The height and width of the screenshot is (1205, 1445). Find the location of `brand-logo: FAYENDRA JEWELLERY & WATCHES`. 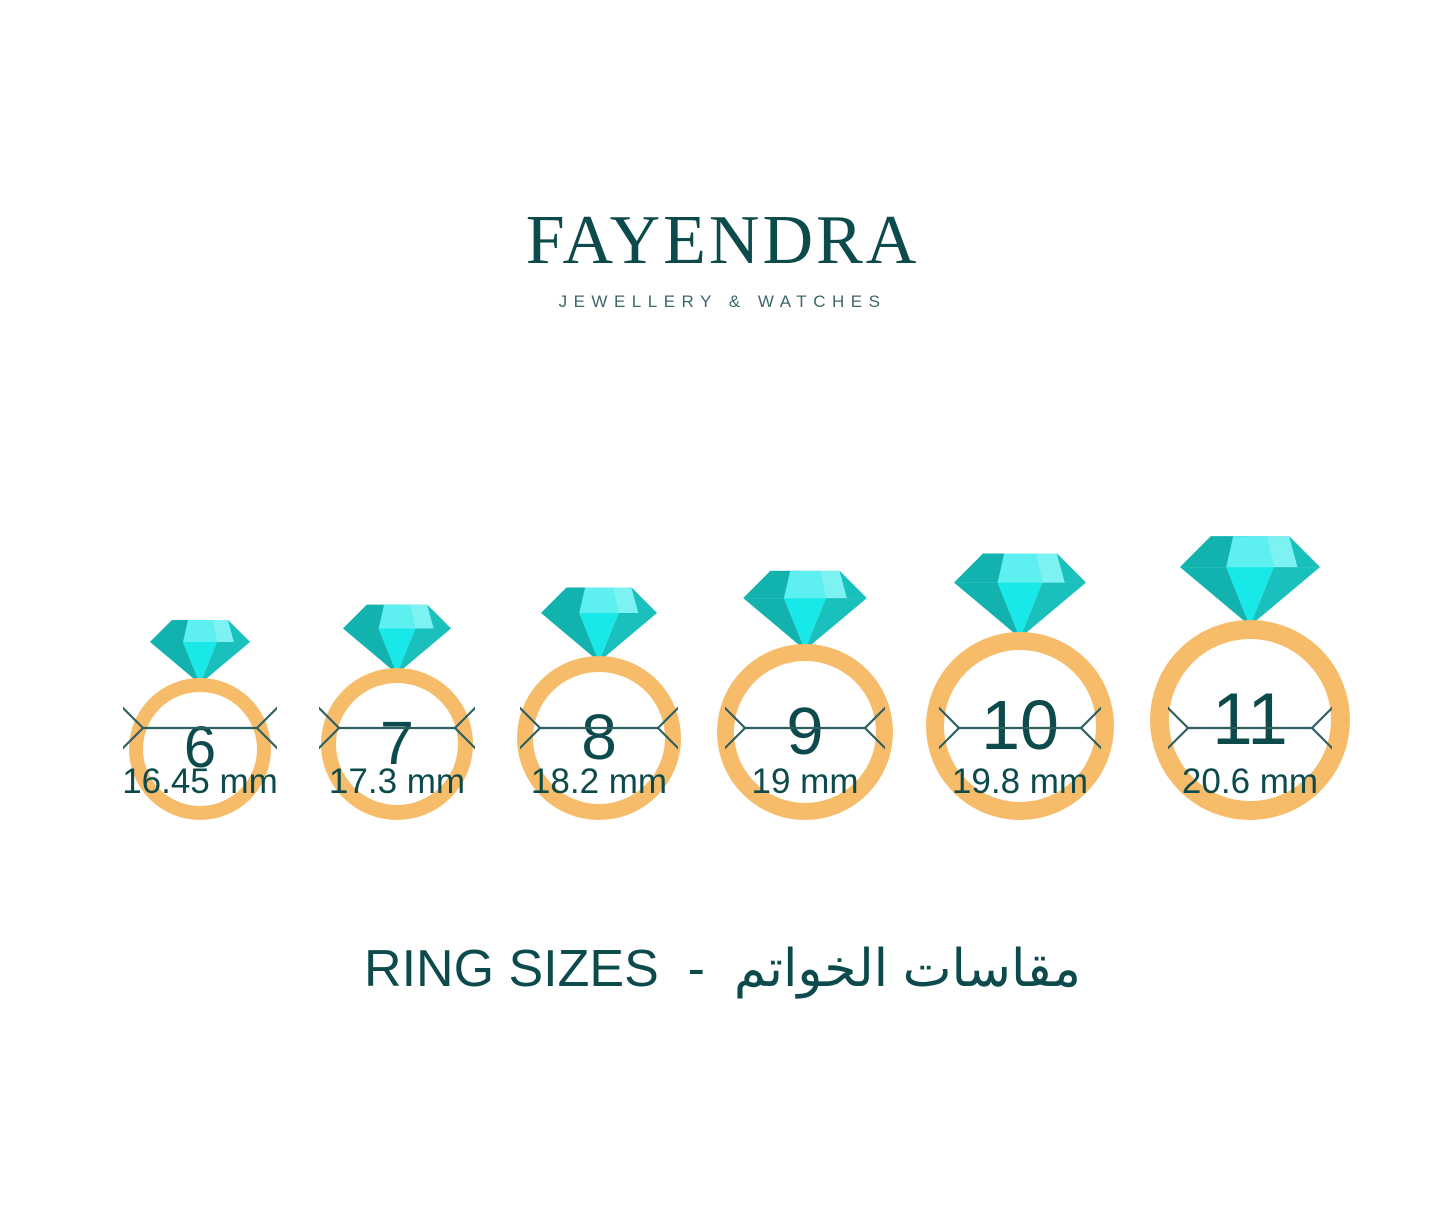

brand-logo: FAYENDRA JEWELLERY & WATCHES is located at coordinates (722, 256).